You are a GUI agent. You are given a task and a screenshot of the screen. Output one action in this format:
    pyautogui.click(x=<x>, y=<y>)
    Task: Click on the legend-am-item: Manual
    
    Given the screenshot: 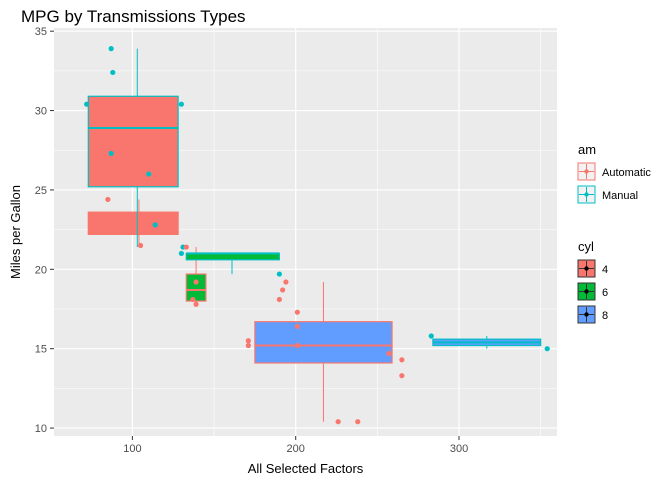 What is the action you would take?
    pyautogui.click(x=607, y=194)
    